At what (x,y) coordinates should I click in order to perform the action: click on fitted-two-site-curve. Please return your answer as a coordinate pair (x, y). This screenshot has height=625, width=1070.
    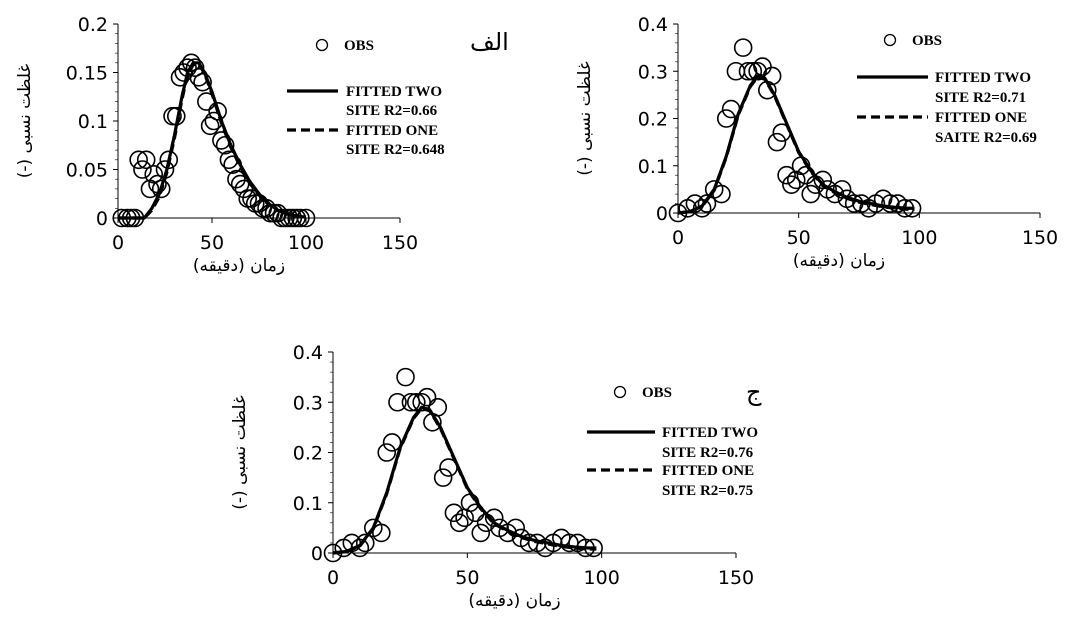
    Looking at the image, I should click on (212, 140).